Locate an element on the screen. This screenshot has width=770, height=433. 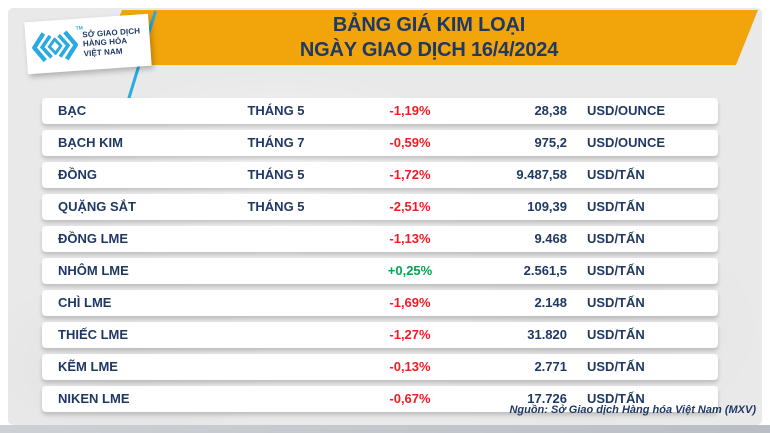
change-percent: -0,13% is located at coordinates (410, 366).